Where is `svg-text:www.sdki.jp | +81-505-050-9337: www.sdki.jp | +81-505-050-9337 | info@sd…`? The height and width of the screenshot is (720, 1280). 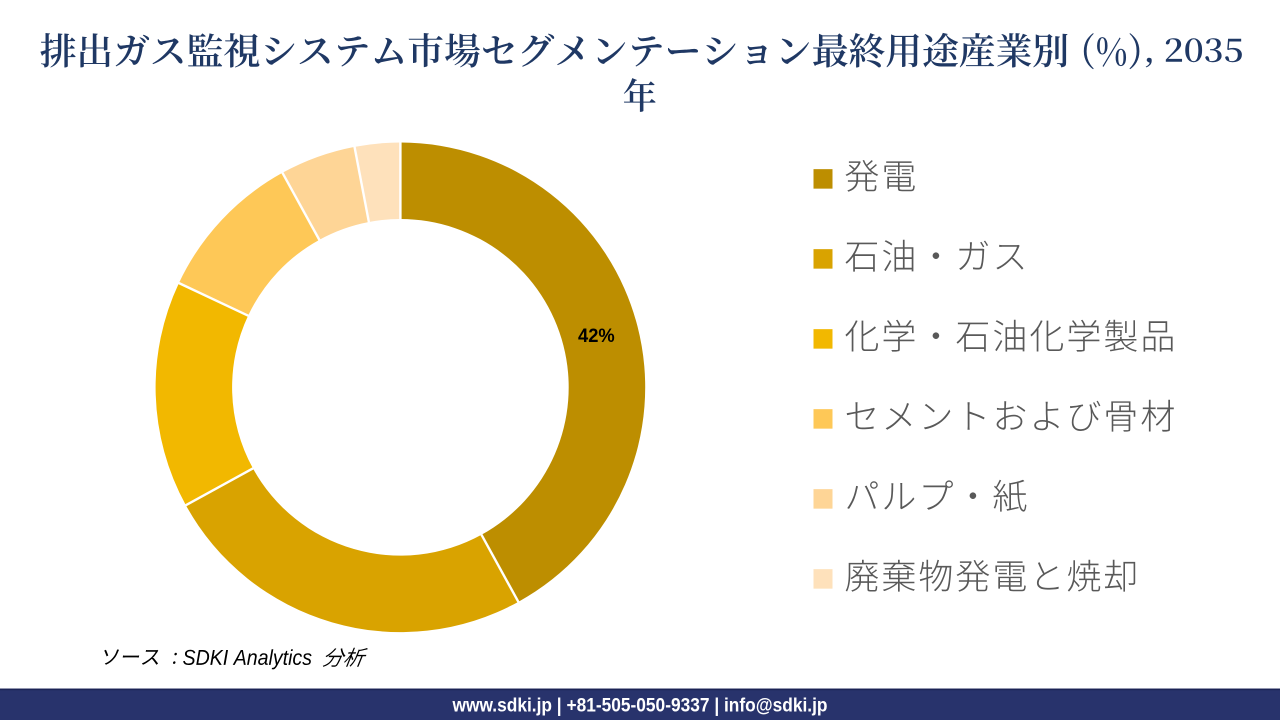 svg-text:www.sdki.jp | +81-505-050-9337: www.sdki.jp | +81-505-050-9337 | info@sd… is located at coordinates (640, 705).